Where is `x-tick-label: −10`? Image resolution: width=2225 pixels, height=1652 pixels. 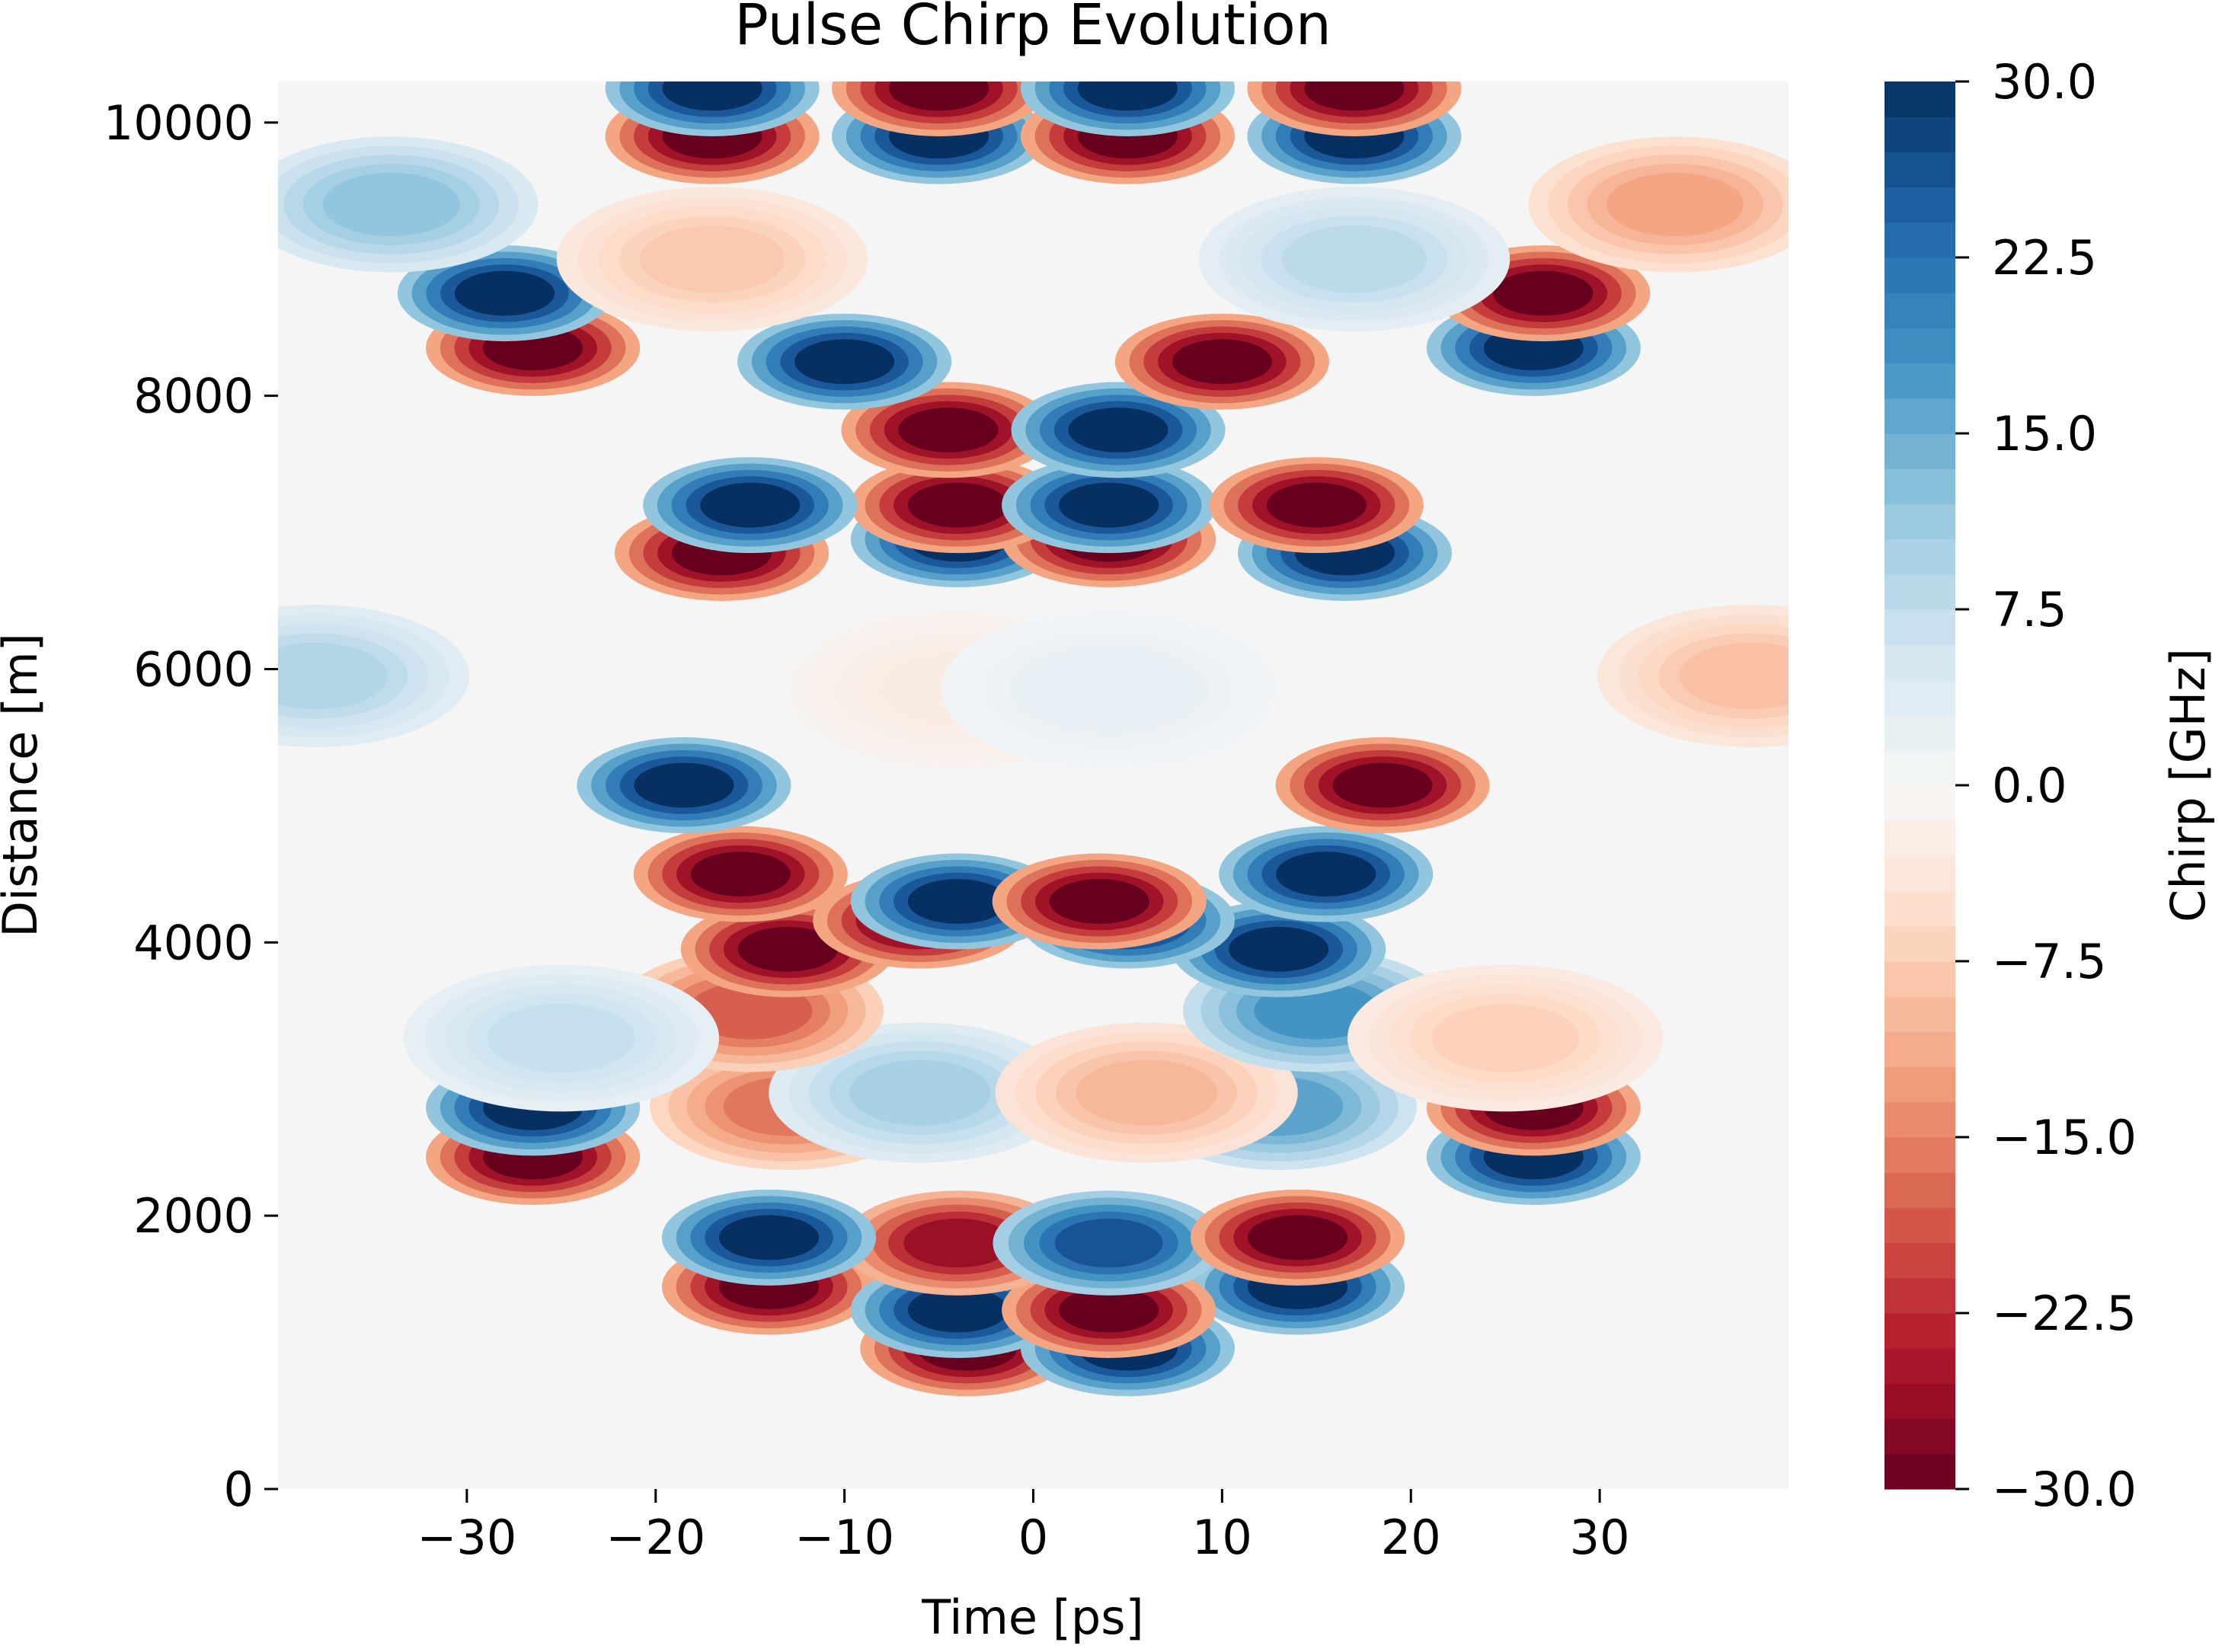
x-tick-label: −10 is located at coordinates (844, 1537).